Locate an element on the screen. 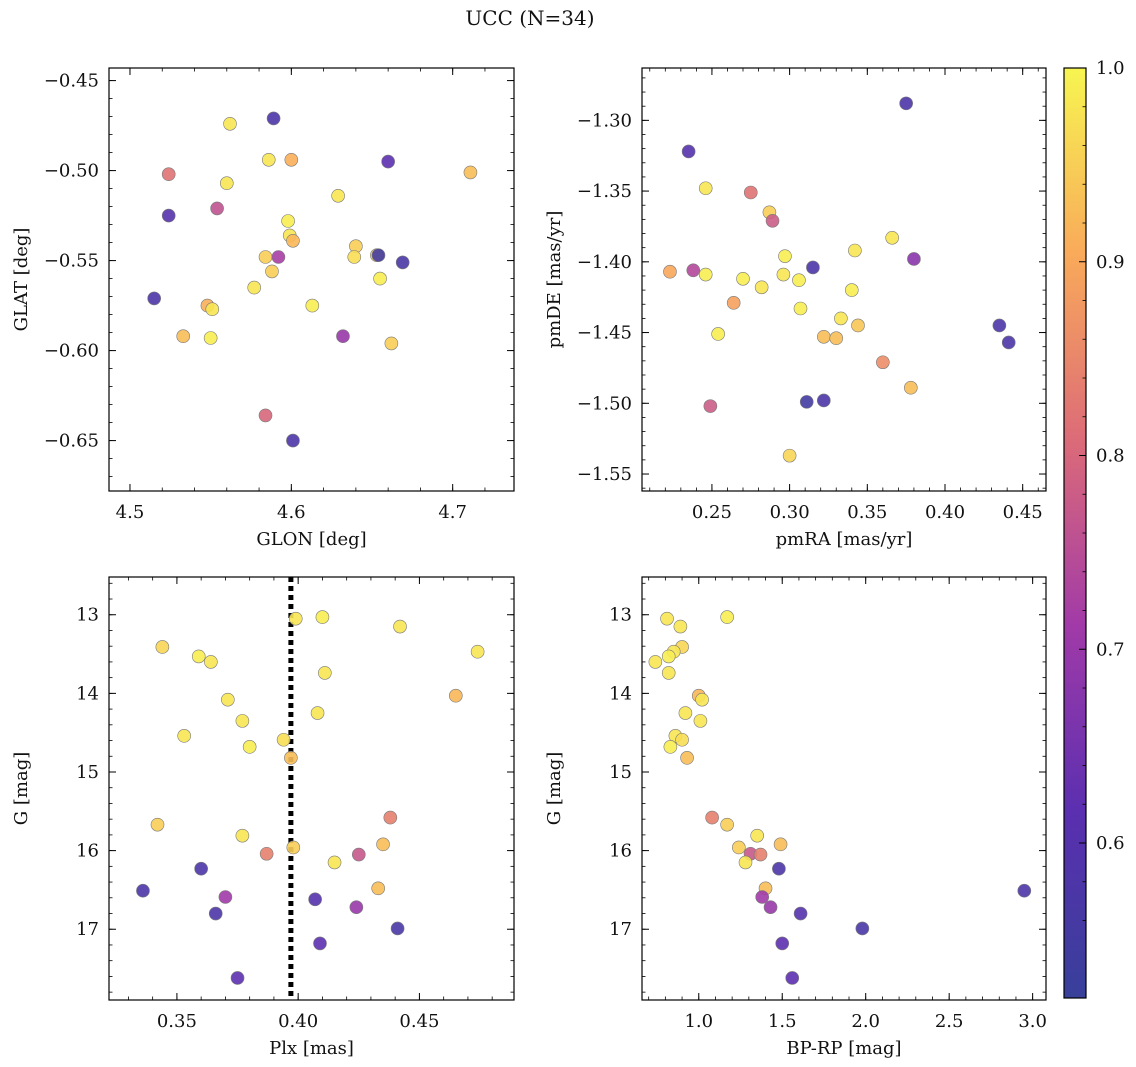 The width and height of the screenshot is (1136, 1067). x-tick-label: 0.40 is located at coordinates (945, 512).